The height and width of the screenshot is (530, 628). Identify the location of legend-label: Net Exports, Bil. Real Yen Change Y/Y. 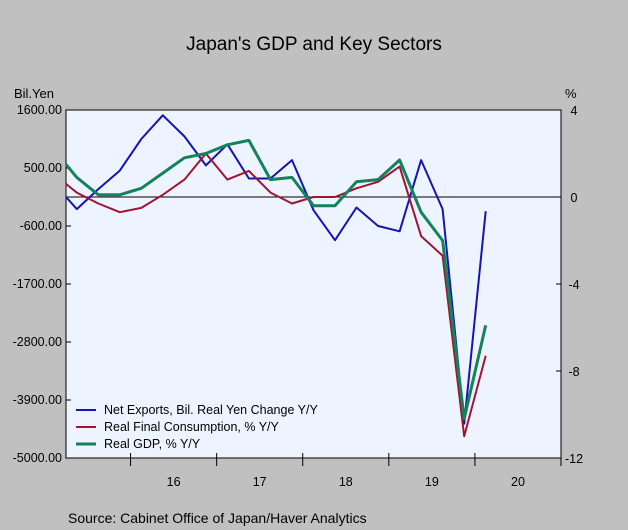
(211, 410).